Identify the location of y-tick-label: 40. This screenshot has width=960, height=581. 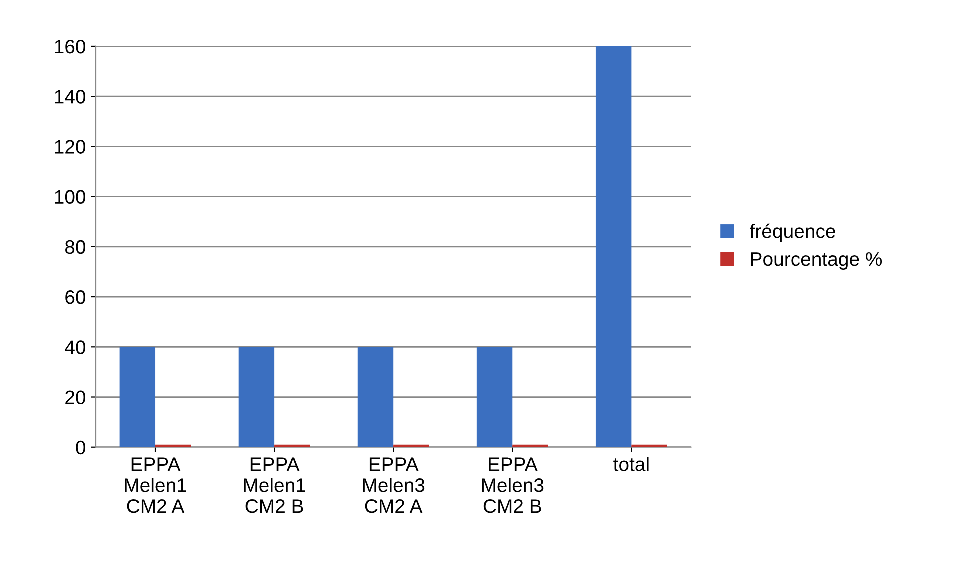
(75, 347).